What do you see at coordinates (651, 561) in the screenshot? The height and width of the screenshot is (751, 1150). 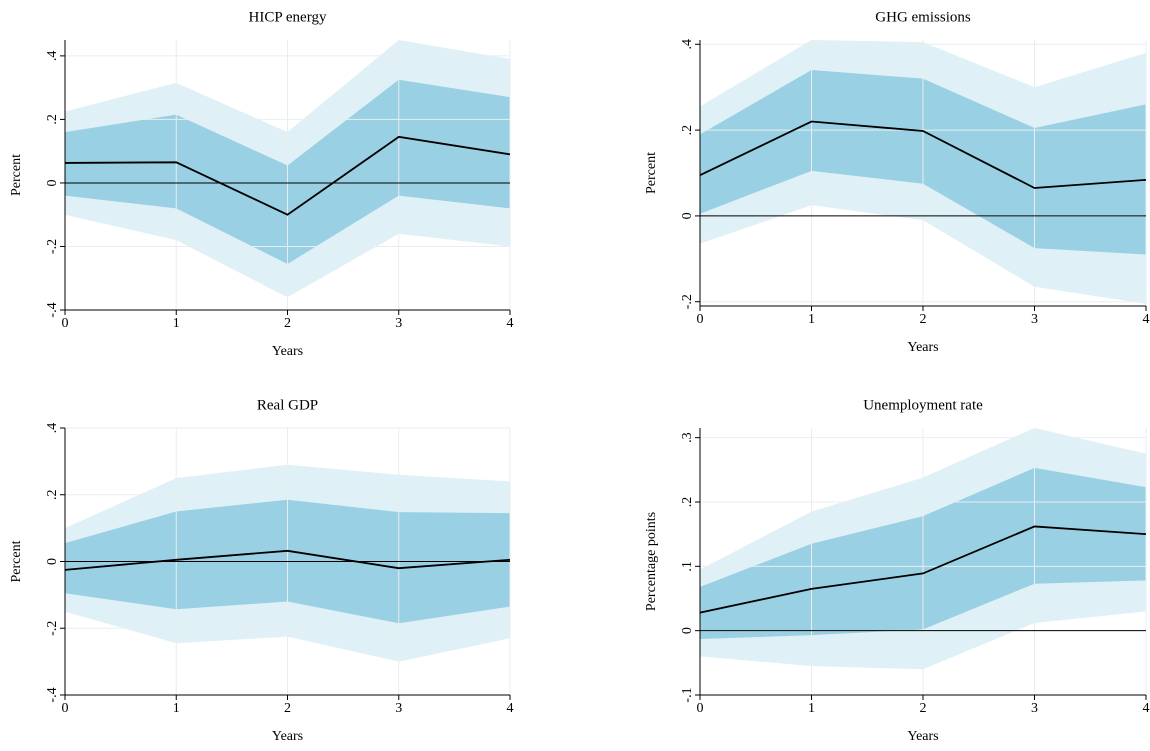 I see `y-axis-label: Percentage points` at bounding box center [651, 561].